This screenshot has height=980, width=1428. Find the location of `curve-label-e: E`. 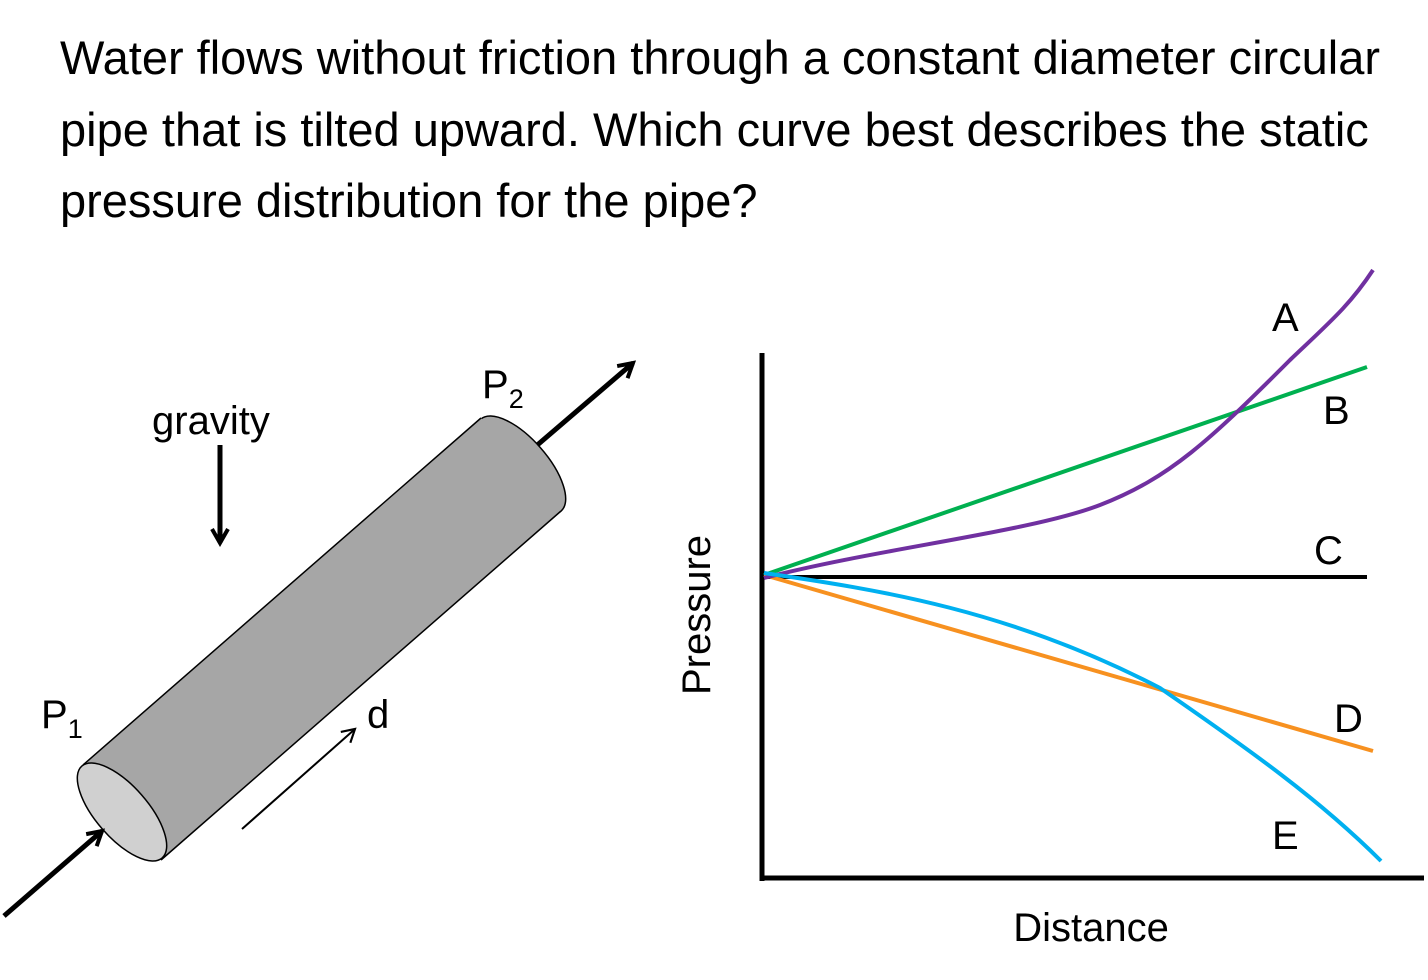

curve-label-e: E is located at coordinates (1285, 836).